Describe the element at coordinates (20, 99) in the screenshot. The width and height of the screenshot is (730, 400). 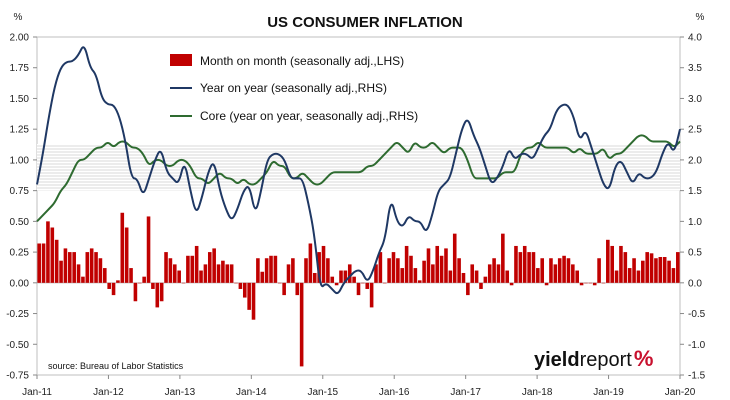
I see `left-tick-label: 1.50` at that location.